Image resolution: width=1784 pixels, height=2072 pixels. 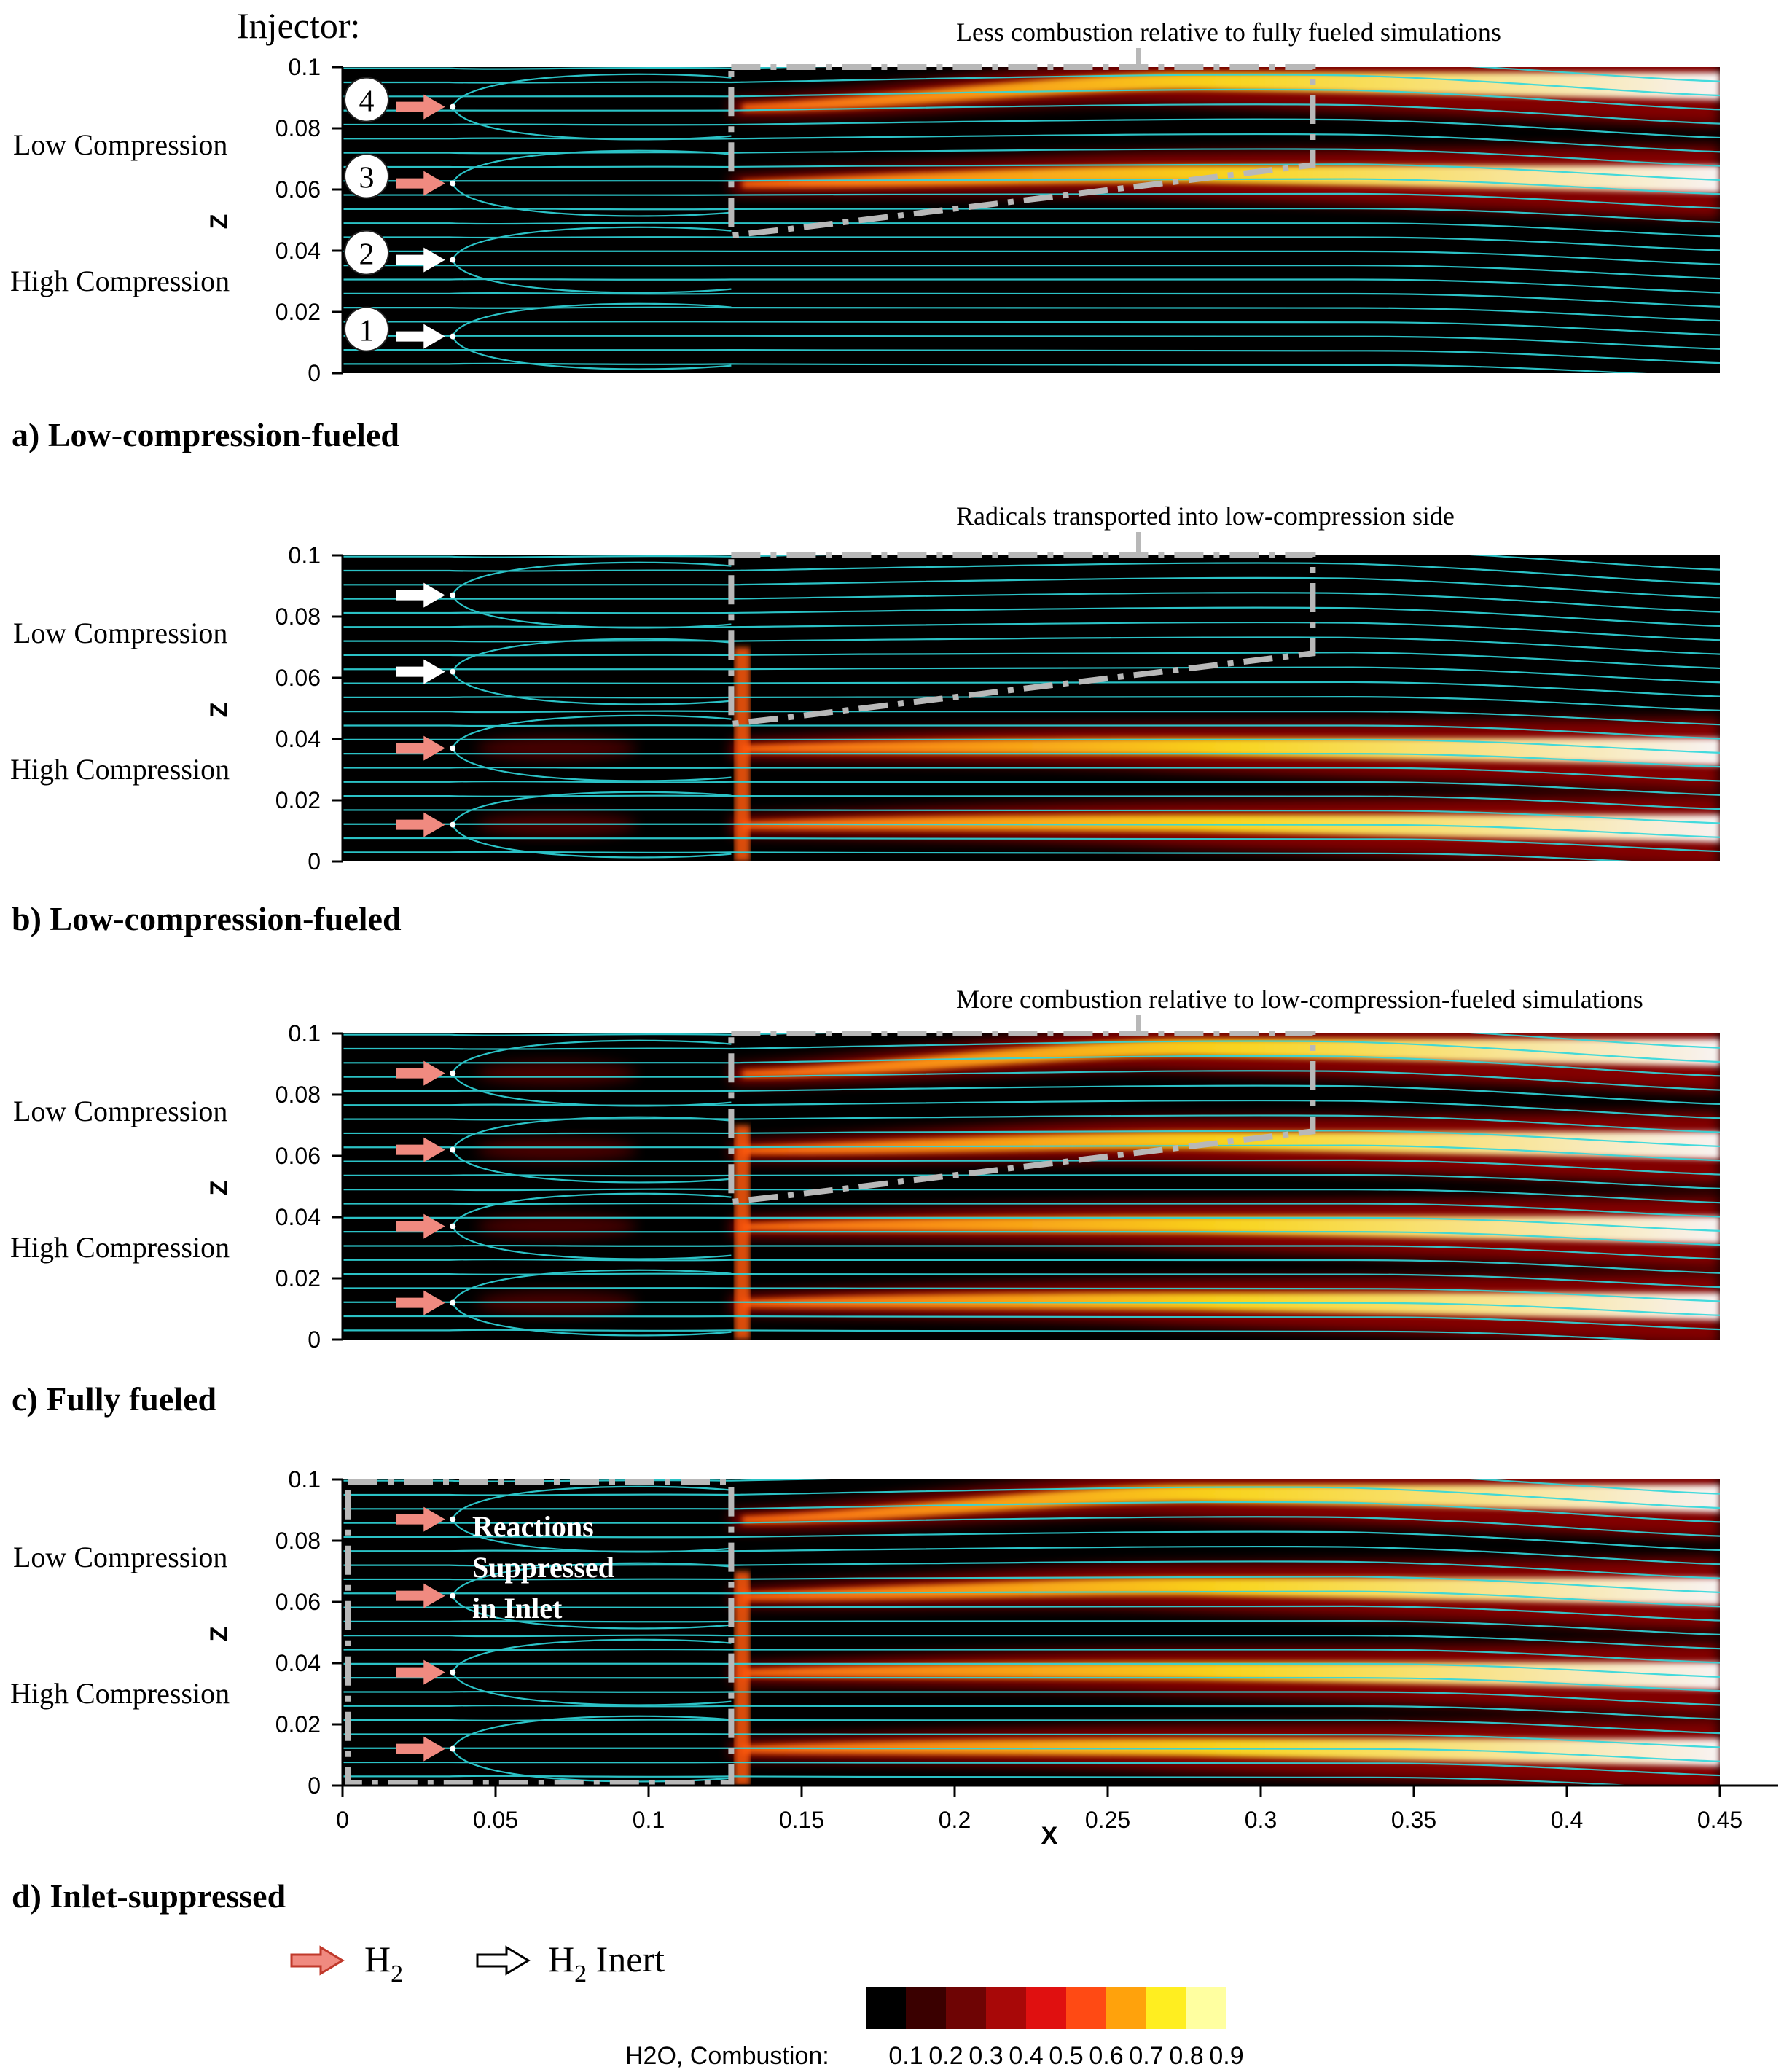 I want to click on x-tick-label: 0.15, so click(x=801, y=1820).